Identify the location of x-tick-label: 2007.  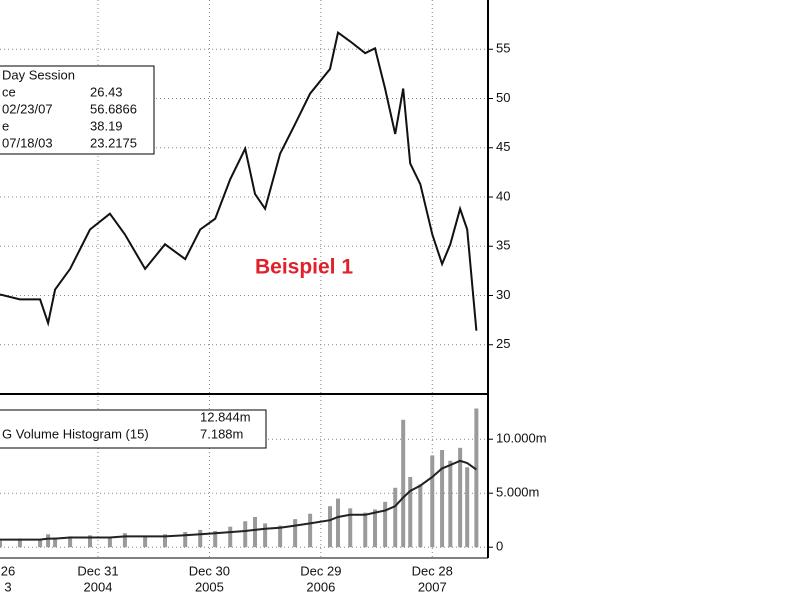
(432, 586).